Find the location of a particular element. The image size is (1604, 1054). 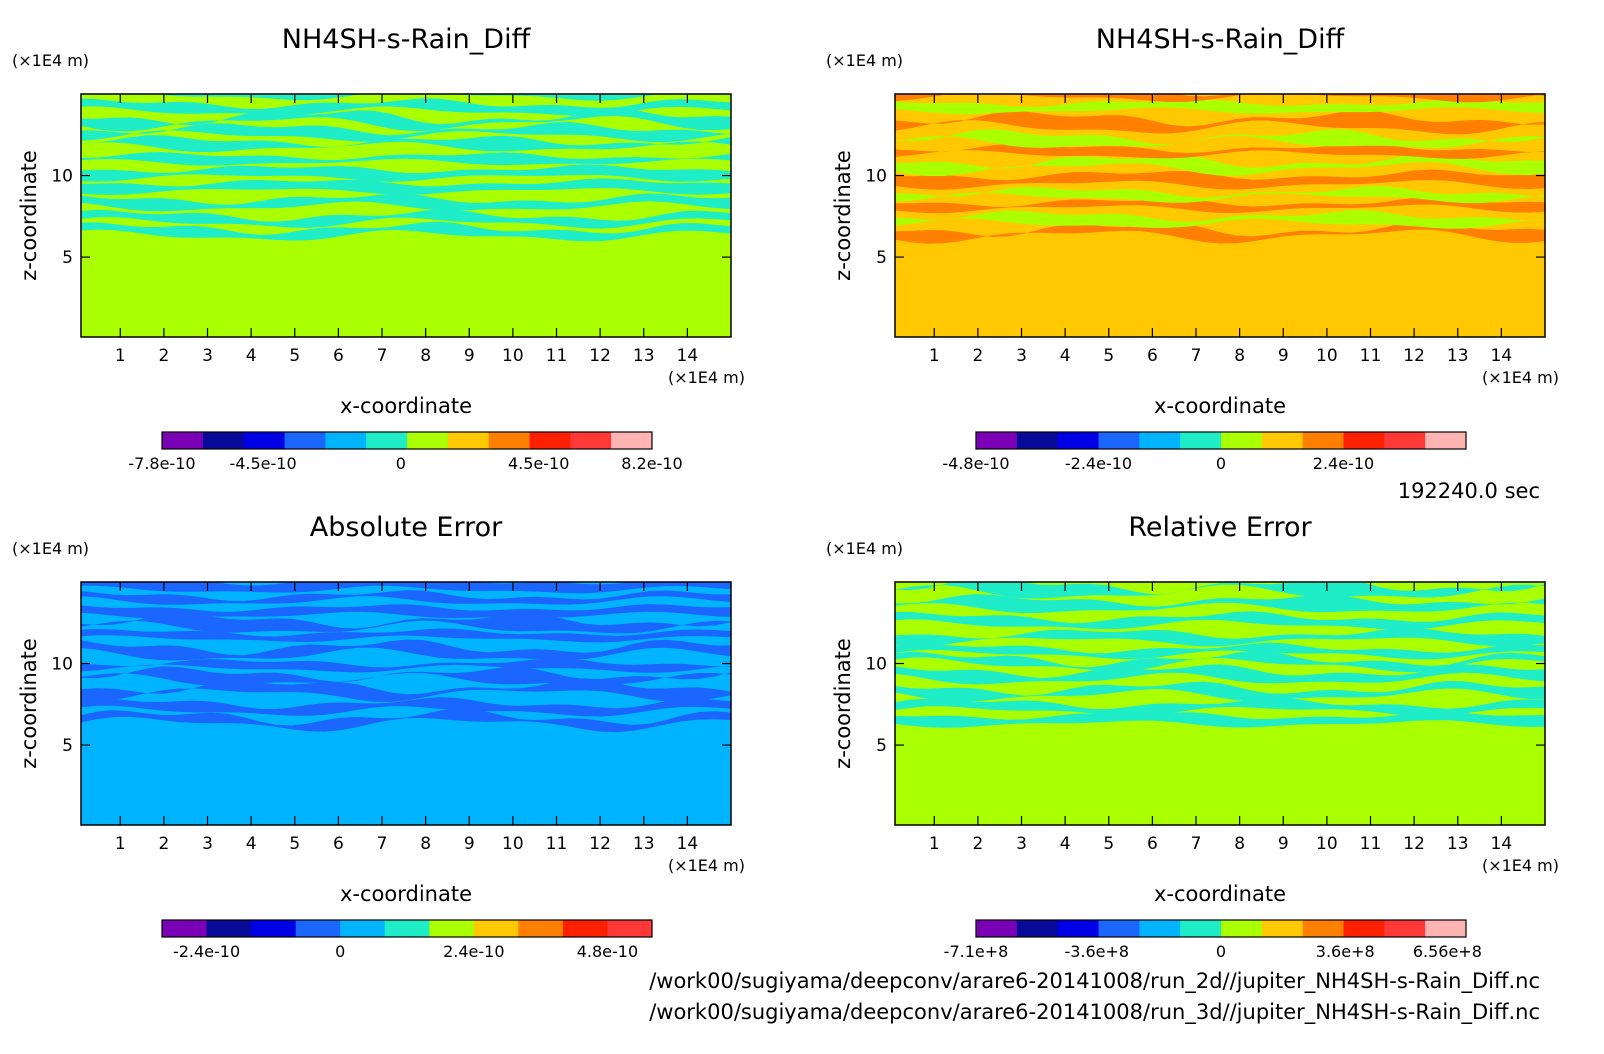

chart-title: Absolute Error is located at coordinates (406, 527).